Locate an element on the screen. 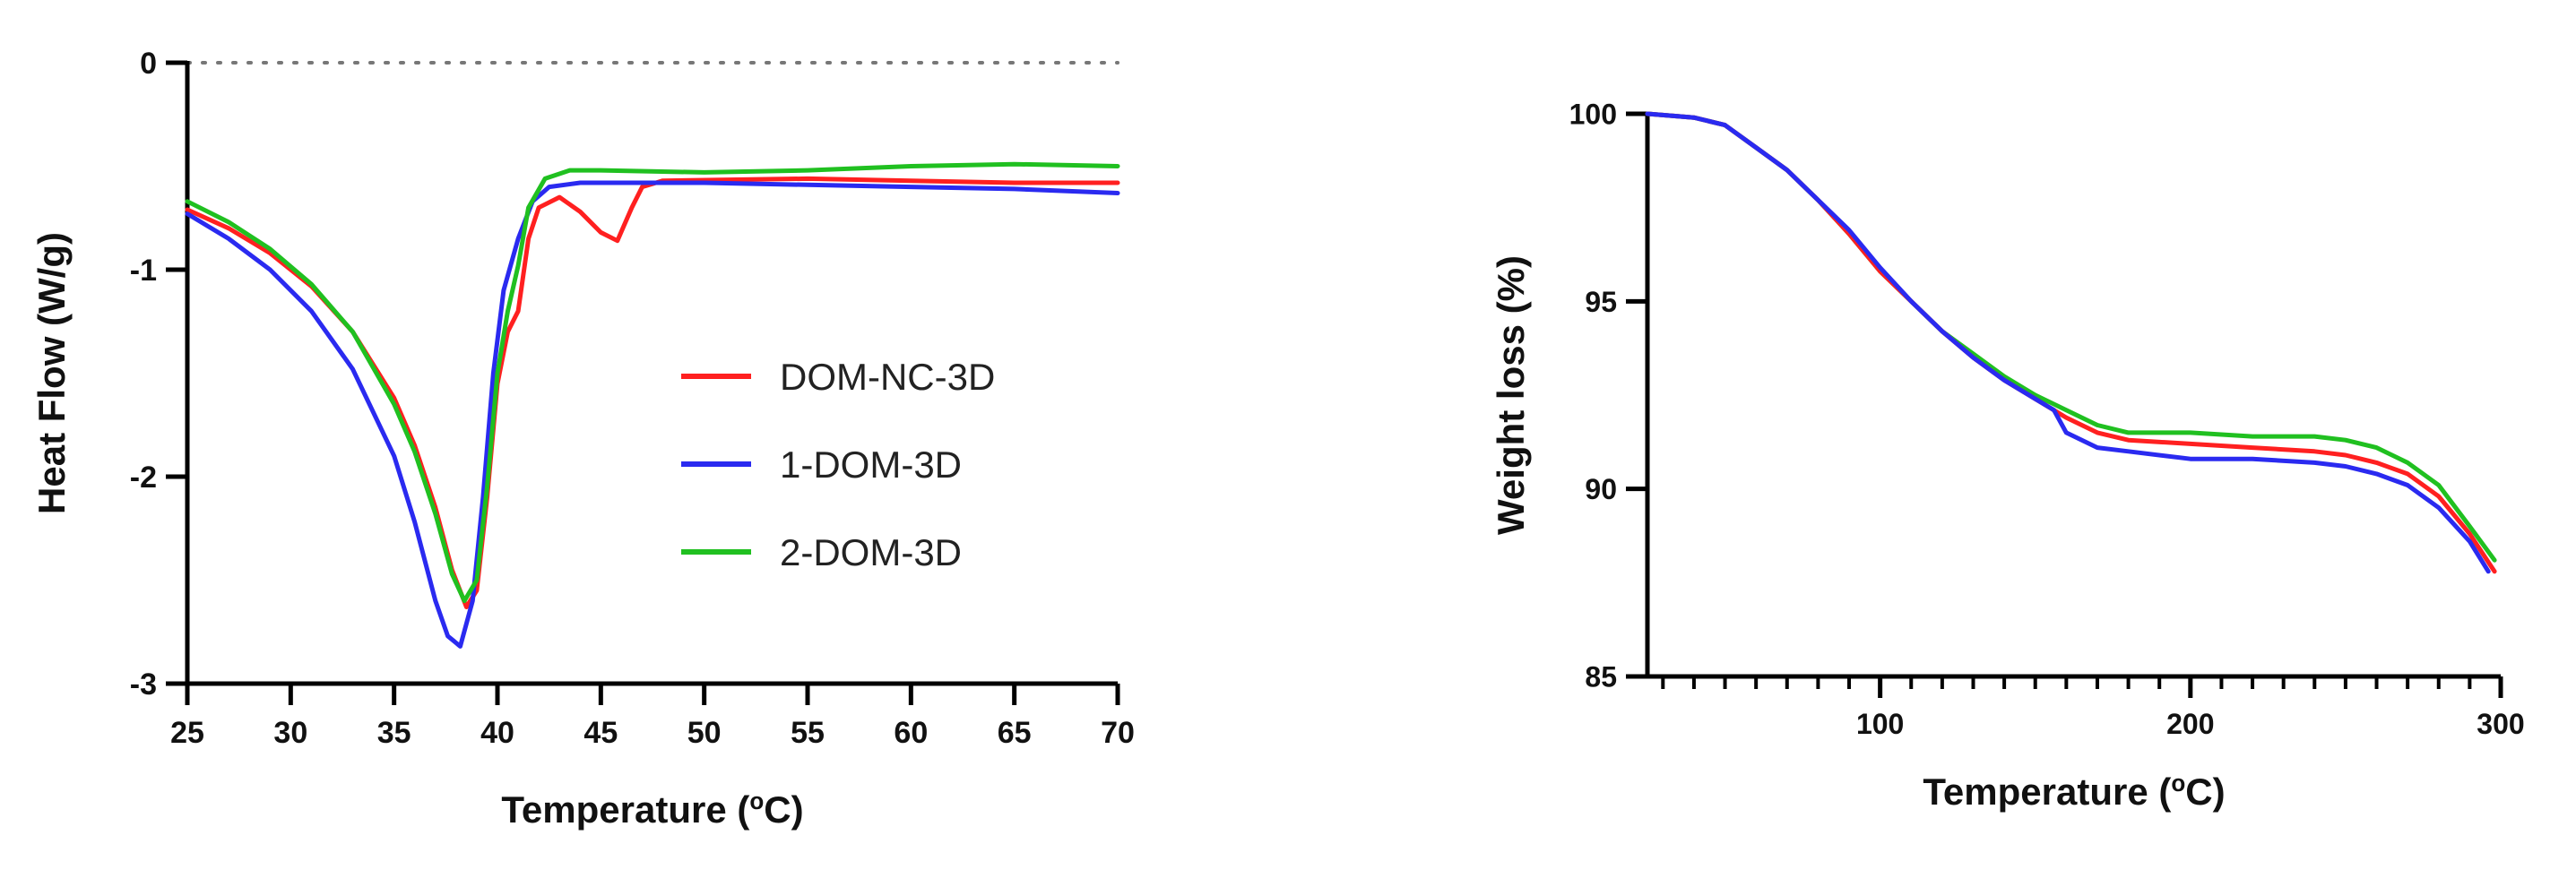 This screenshot has width=2576, height=887. x-tick-label: 300 is located at coordinates (2500, 724).